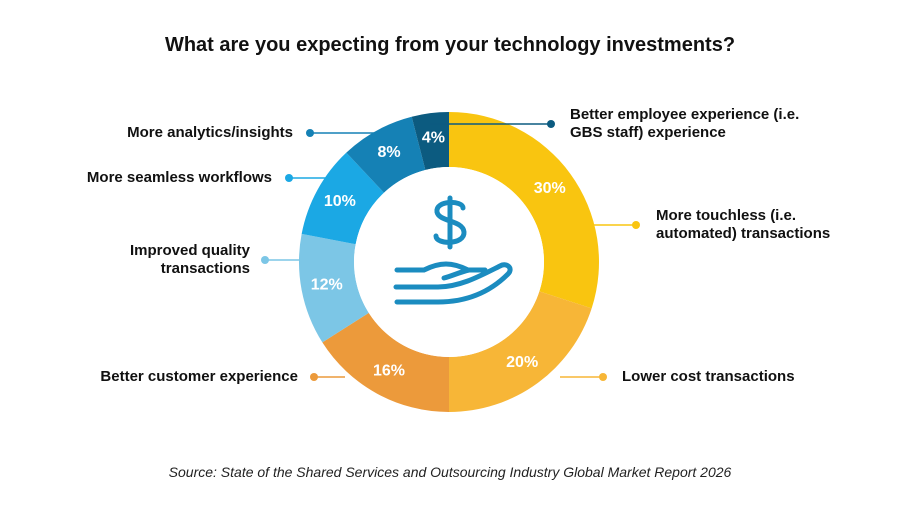  Describe the element at coordinates (199, 376) in the screenshot. I see `category-label: Better customer experience` at that location.